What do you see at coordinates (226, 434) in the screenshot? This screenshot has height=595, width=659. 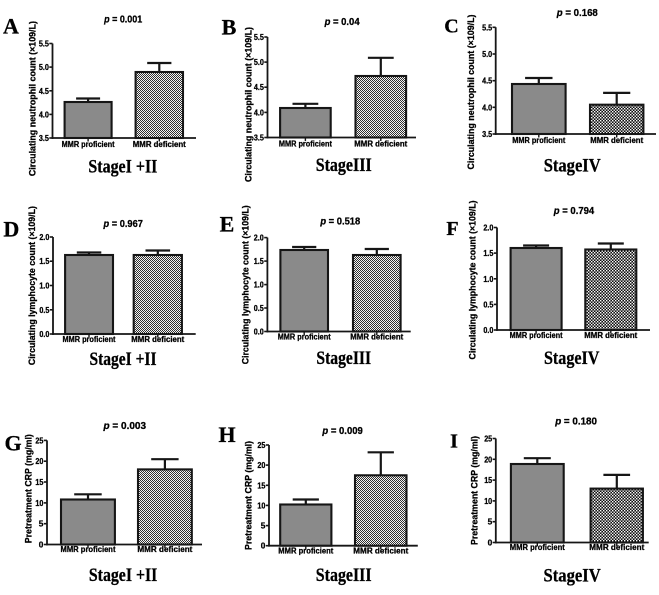 I see `svg-text: H` at bounding box center [226, 434].